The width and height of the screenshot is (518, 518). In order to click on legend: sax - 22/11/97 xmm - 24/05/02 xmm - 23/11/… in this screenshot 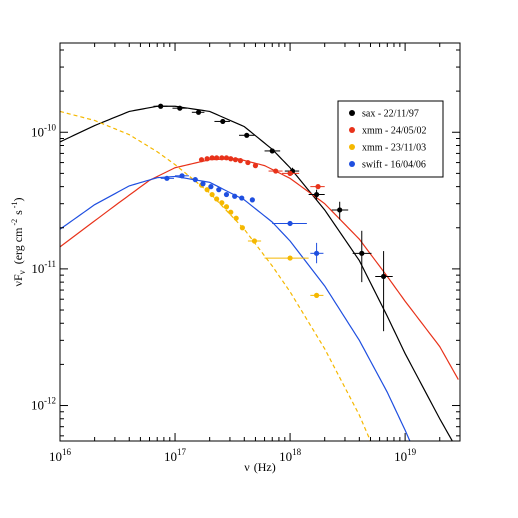, I will do `click(390, 139)`.